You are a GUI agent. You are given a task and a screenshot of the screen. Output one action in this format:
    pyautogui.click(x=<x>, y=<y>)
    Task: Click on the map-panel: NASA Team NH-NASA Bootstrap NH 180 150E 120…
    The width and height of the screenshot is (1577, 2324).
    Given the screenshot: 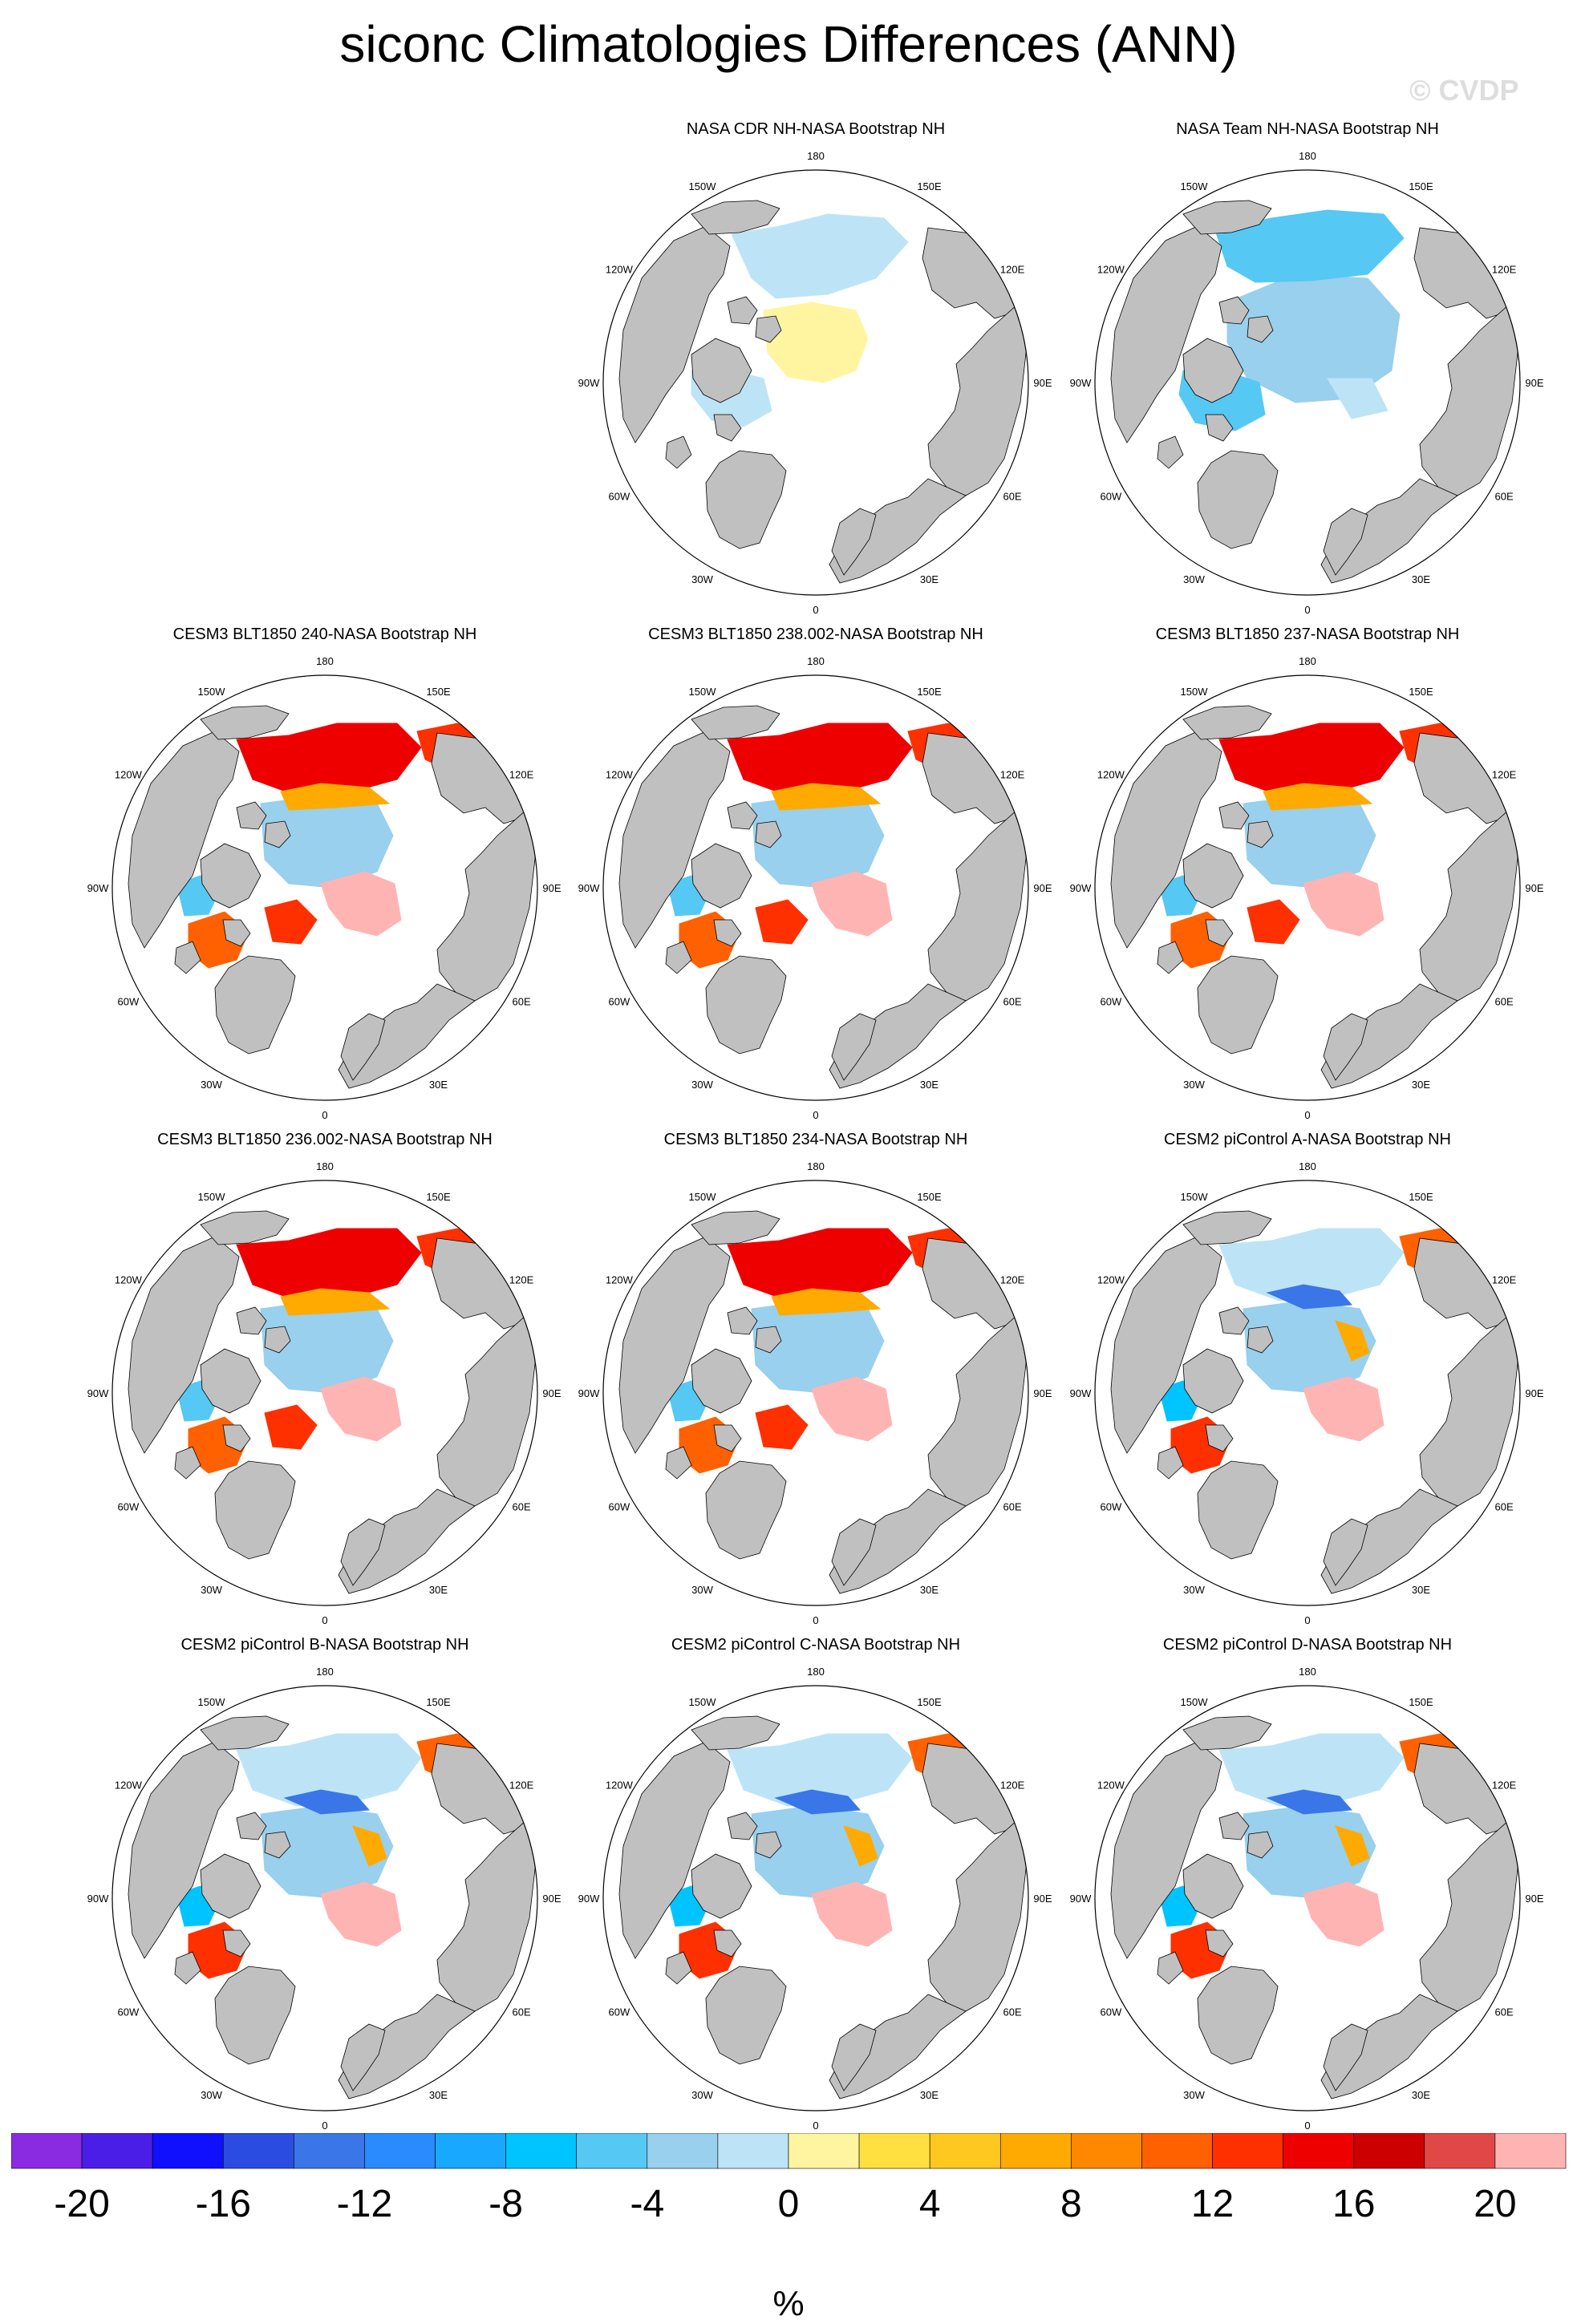 What is the action you would take?
    pyautogui.click(x=1307, y=368)
    